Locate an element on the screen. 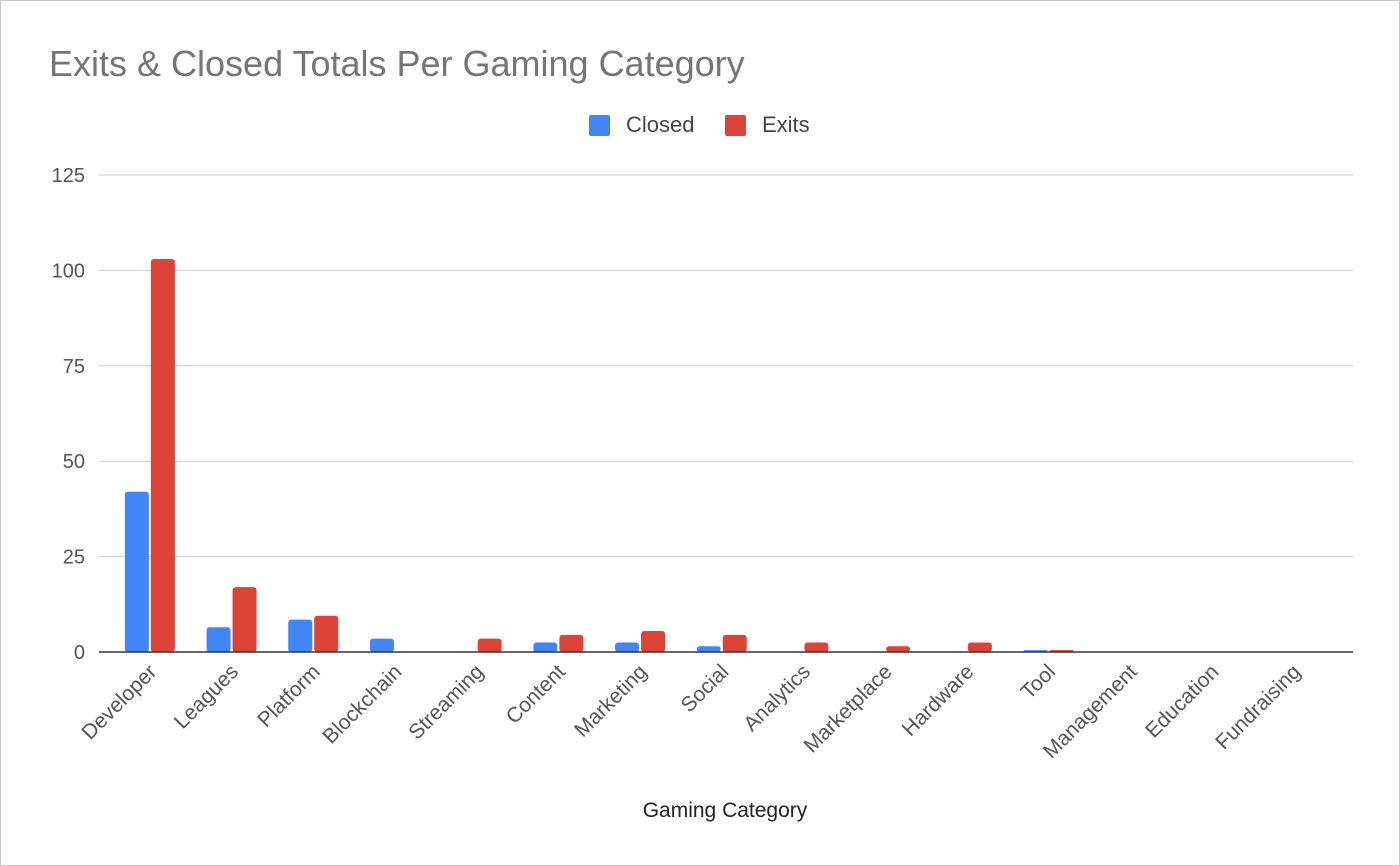 The image size is (1400, 866). bar-exits-developer is located at coordinates (162, 455).